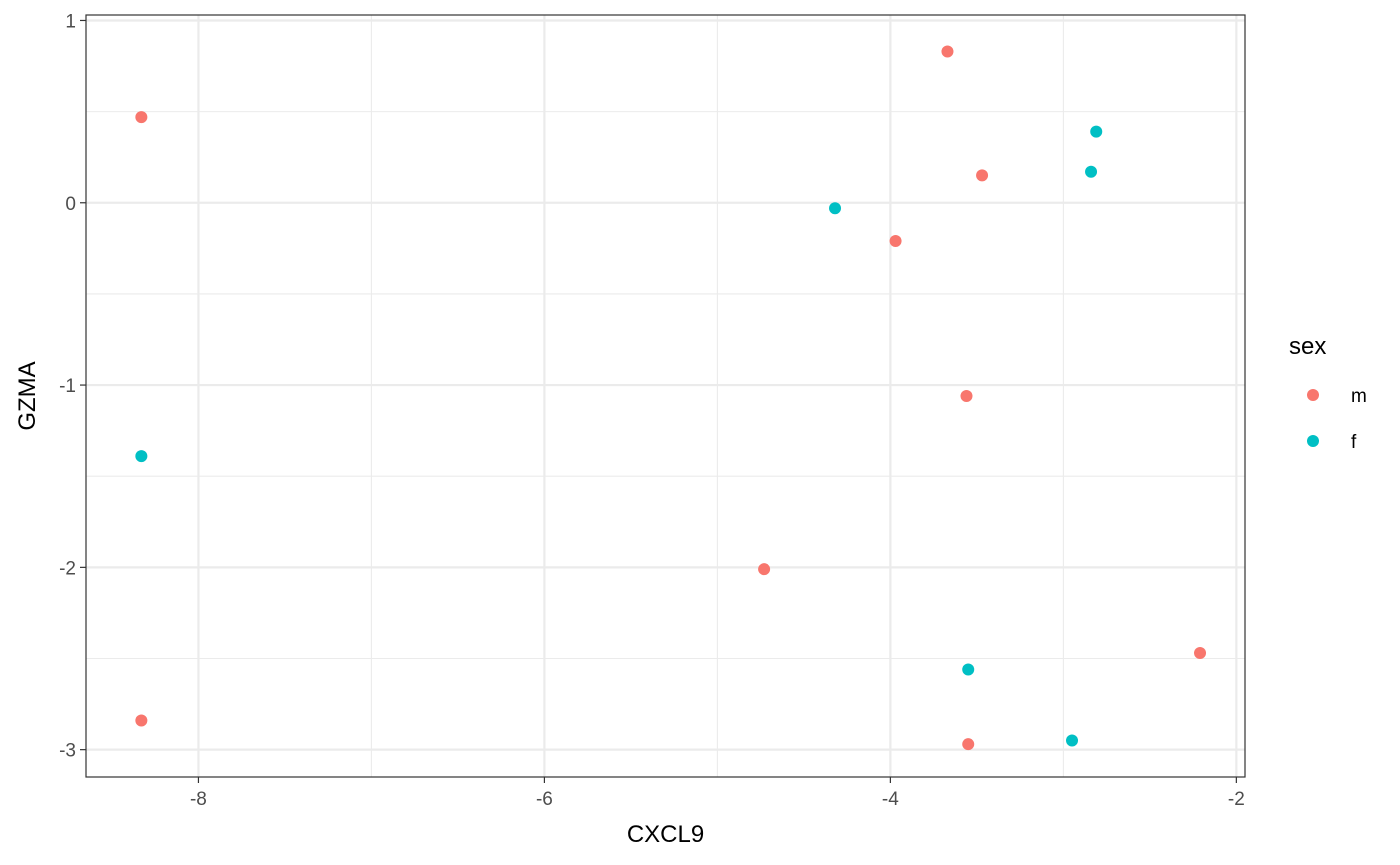 Image resolution: width=1400 pixels, height=865 pixels. Describe the element at coordinates (1313, 441) in the screenshot. I see `legend-key-f` at that location.